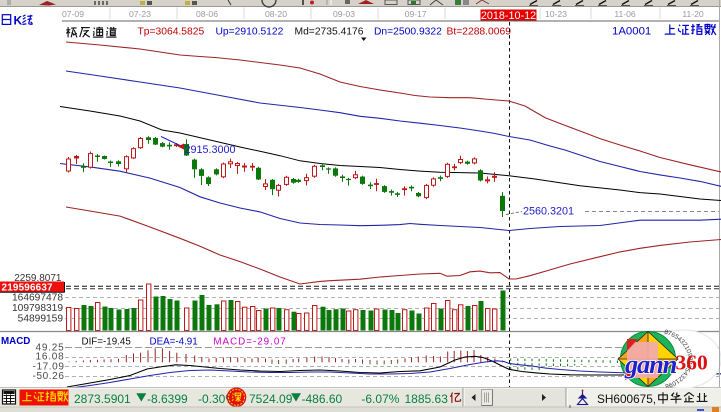 The width and height of the screenshot is (721, 412). I want to click on svg-text: 2915.3000, so click(210, 150).